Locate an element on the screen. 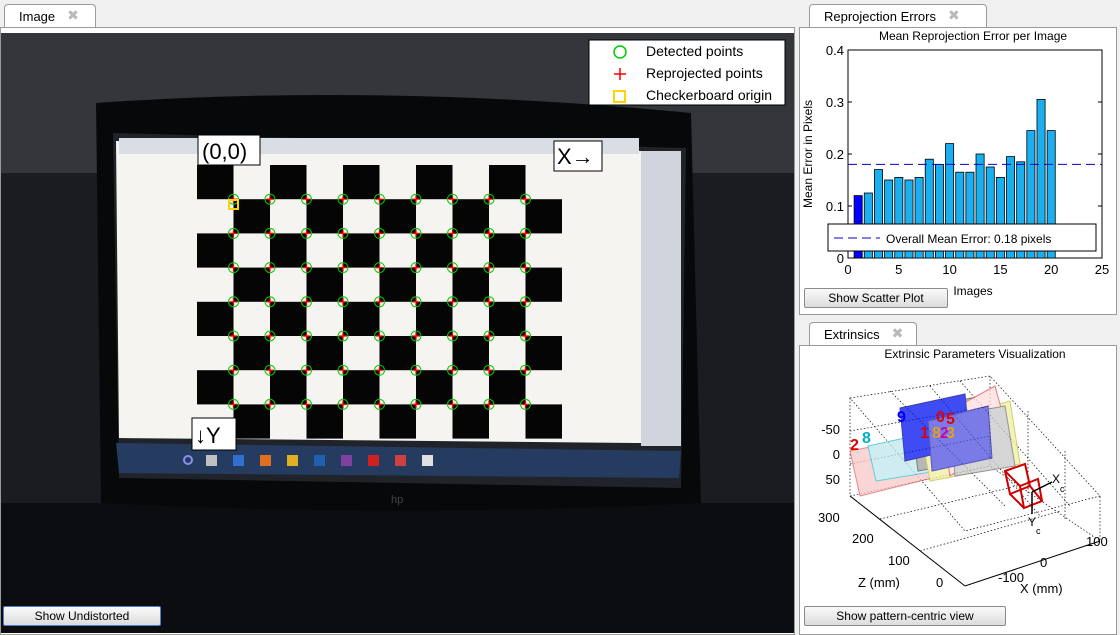  y-axis-label: ↓Y is located at coordinates (208, 435).